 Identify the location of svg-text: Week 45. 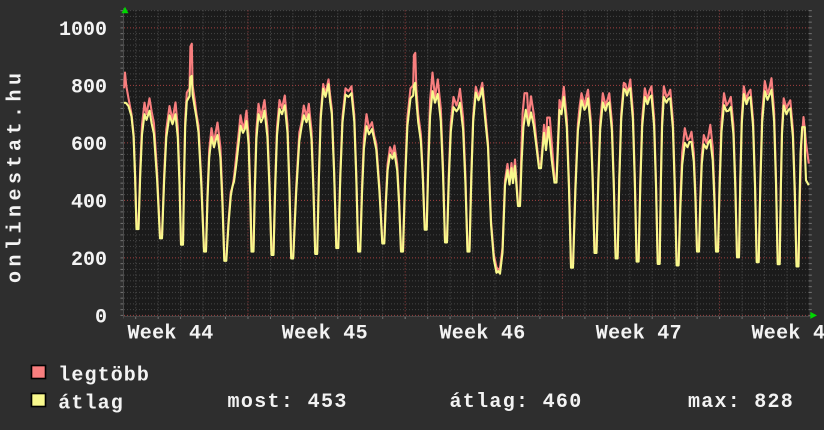
(325, 334).